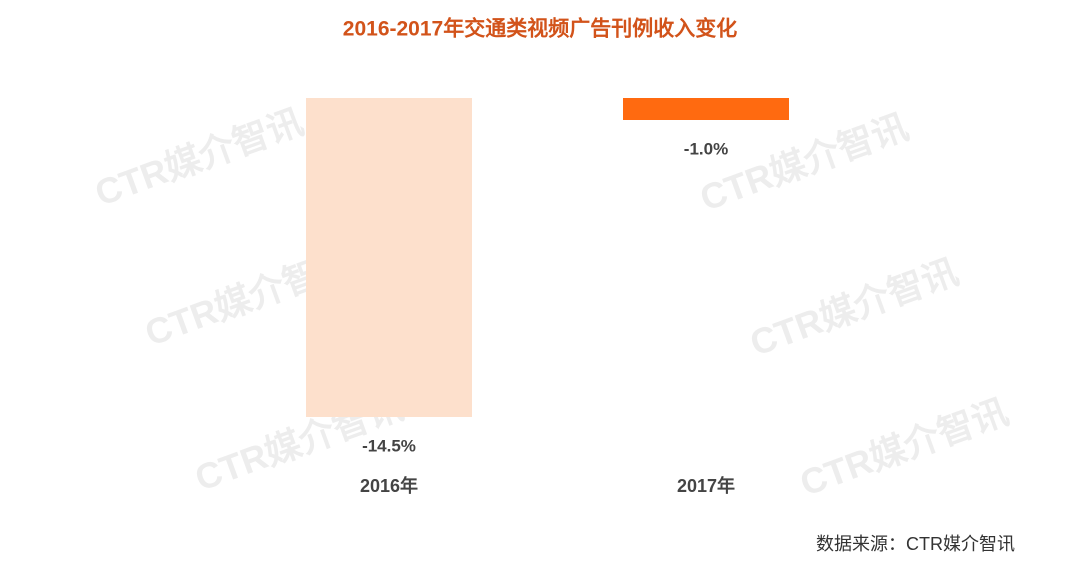  What do you see at coordinates (540, 29) in the screenshot?
I see `chart-title: 2016-2017年交通类视频广告刊例收入变化` at bounding box center [540, 29].